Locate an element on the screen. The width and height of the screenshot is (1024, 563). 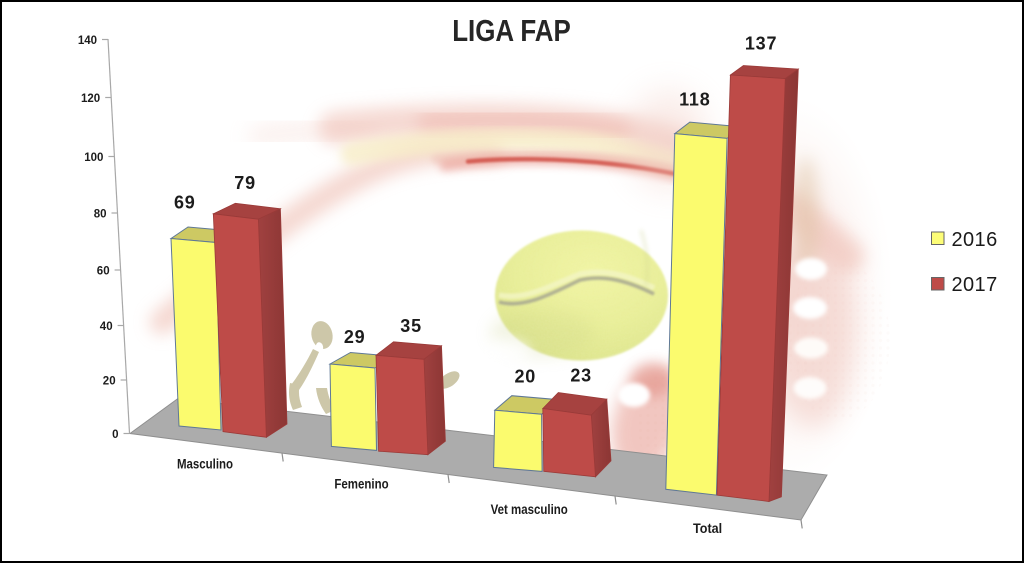
svg-text: 29 is located at coordinates (355, 337).